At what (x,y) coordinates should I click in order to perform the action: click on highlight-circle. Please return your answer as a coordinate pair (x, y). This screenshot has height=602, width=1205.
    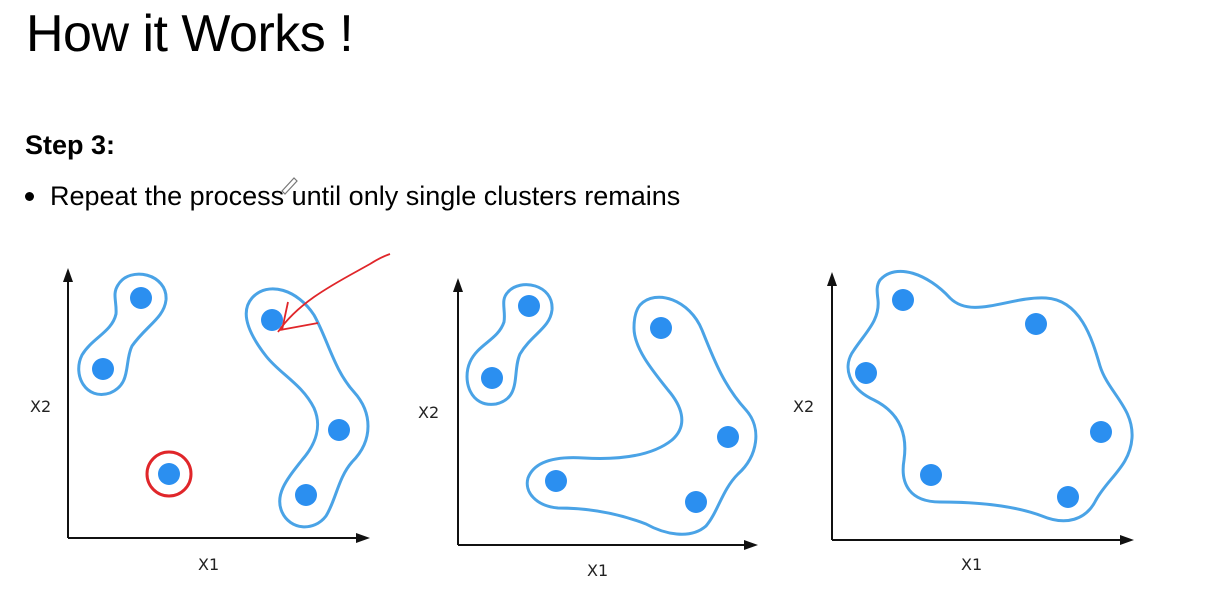
    Looking at the image, I should click on (169, 474).